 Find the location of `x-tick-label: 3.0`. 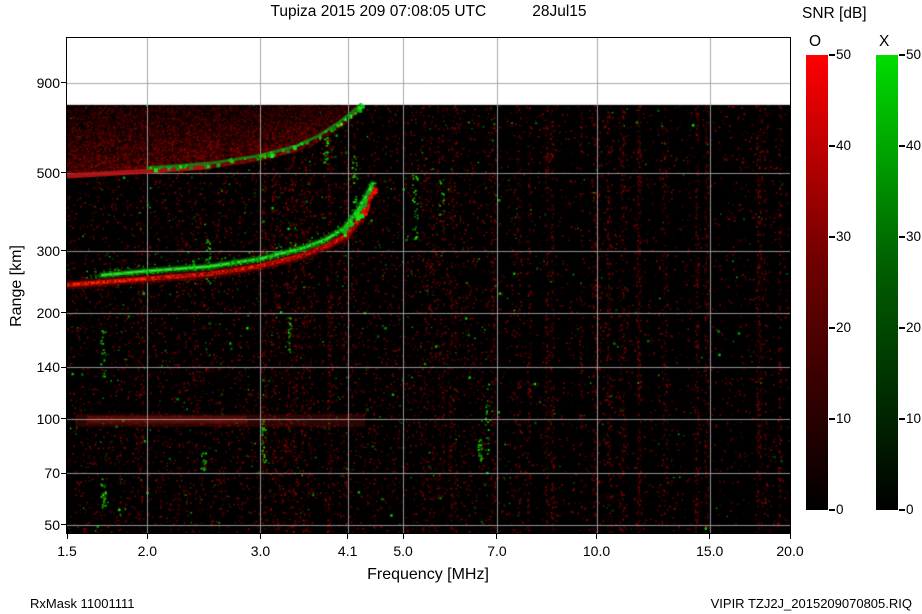

x-tick-label: 3.0 is located at coordinates (260, 551).